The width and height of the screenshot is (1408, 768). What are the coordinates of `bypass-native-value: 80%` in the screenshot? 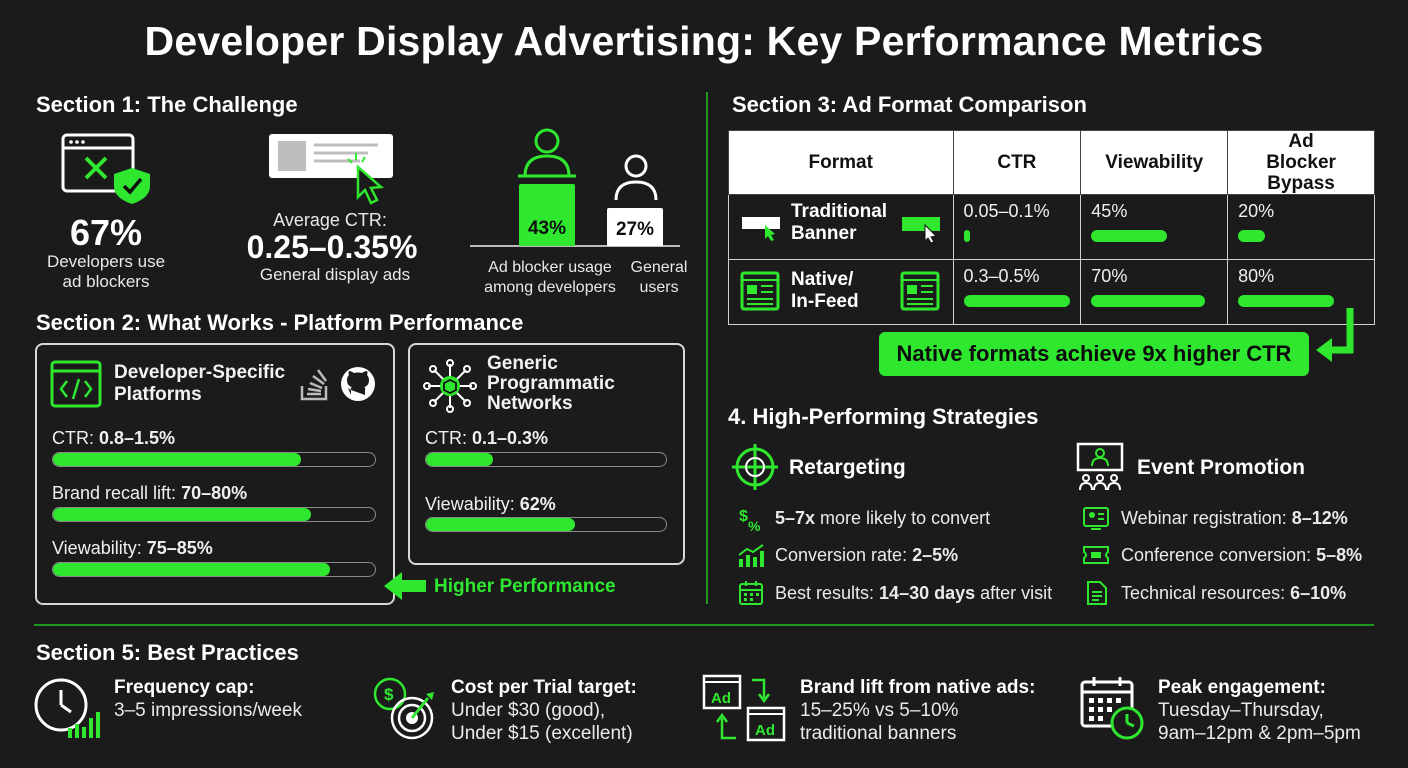 It's located at (1256, 276).